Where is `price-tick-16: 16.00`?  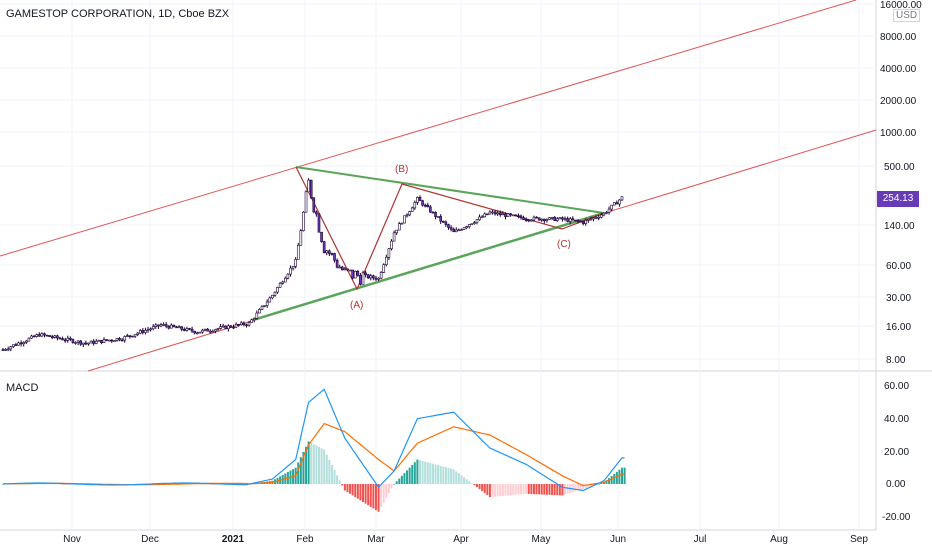
price-tick-16: 16.00 is located at coordinates (898, 327).